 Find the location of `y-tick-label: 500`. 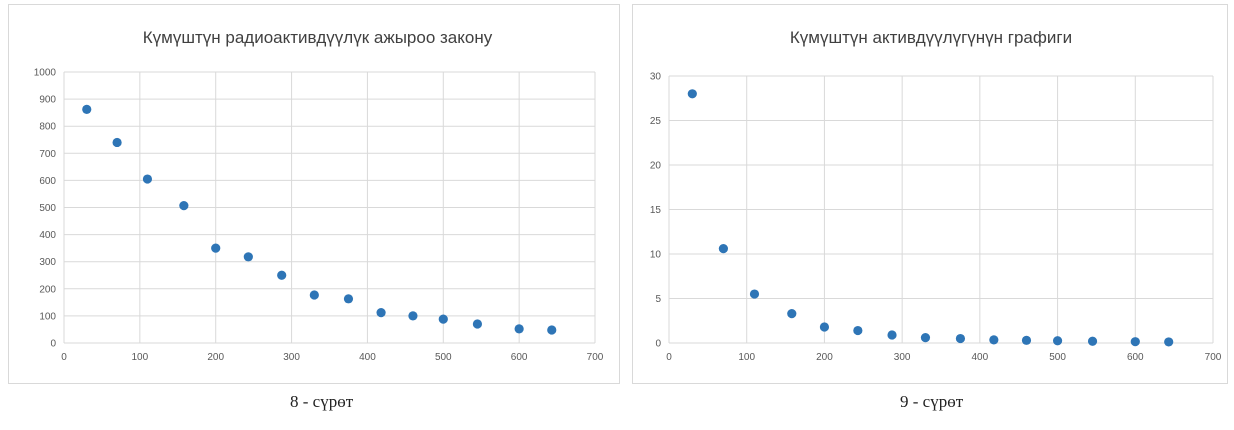

y-tick-label: 500 is located at coordinates (47, 208).